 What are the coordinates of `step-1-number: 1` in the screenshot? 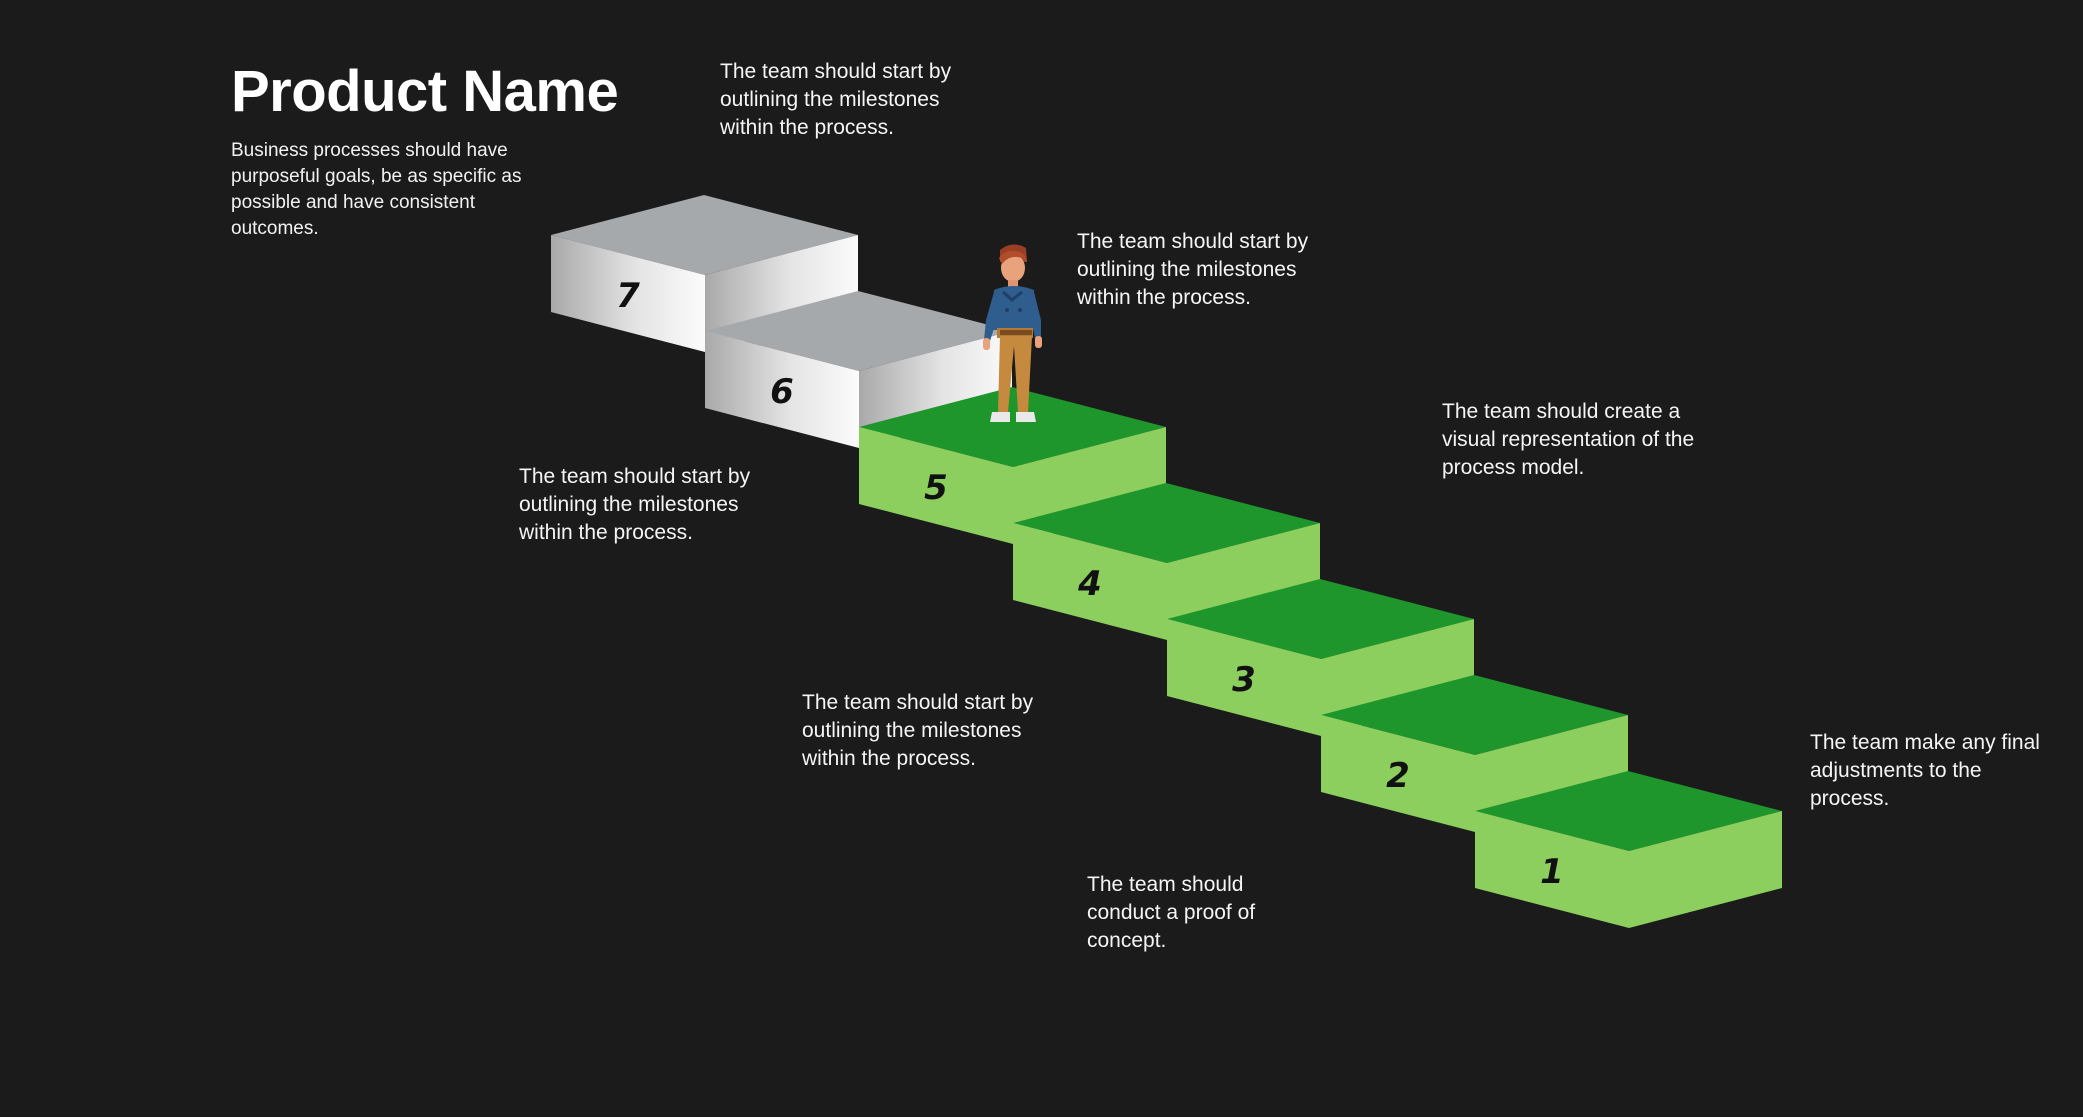 It's located at (1552, 872).